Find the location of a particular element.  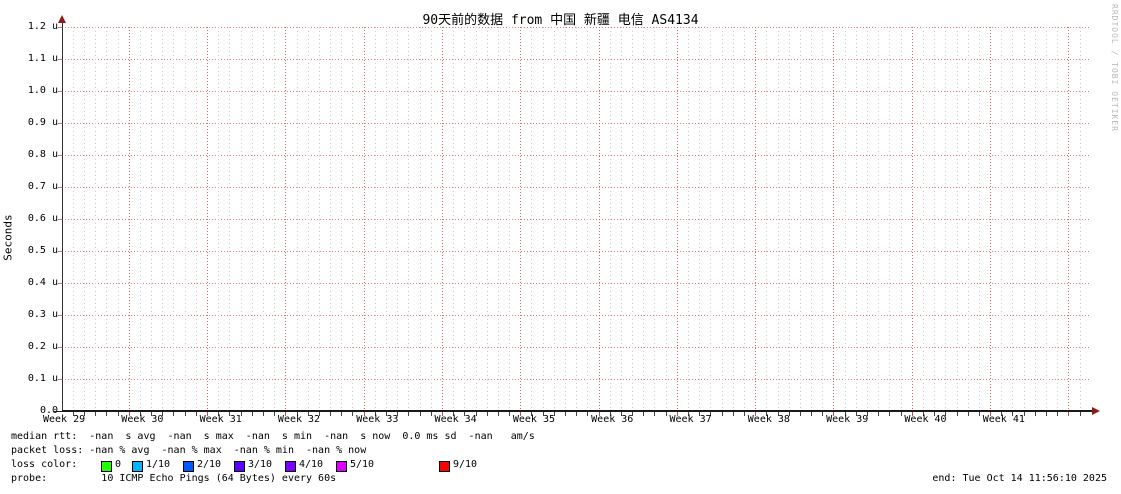

x-tick-label: Week 40 is located at coordinates (925, 419).